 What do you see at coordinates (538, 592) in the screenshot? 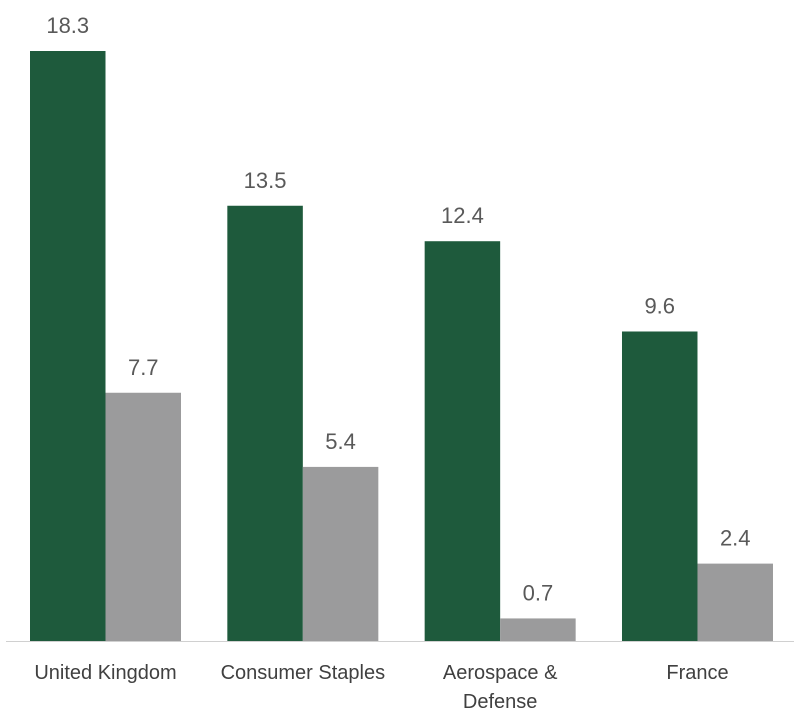
I see `value-label-series-2-cat-3: 0.7` at bounding box center [538, 592].